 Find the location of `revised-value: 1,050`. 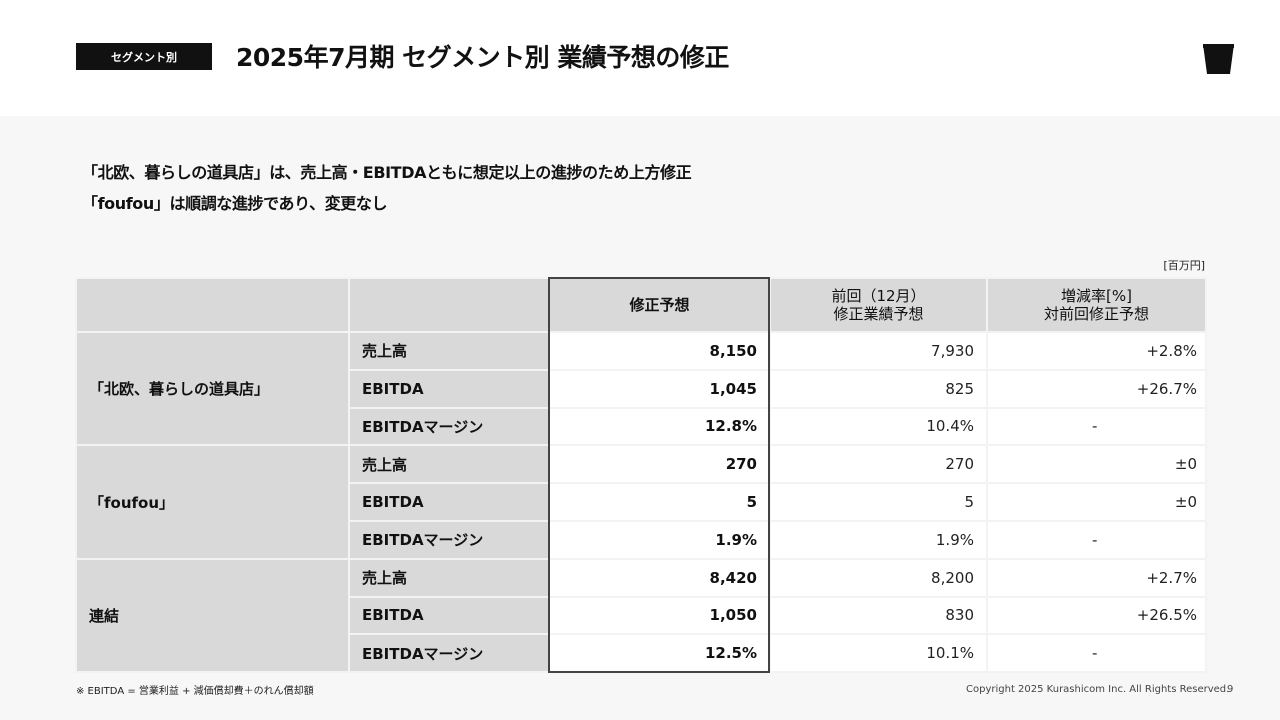

revised-value: 1,050 is located at coordinates (659, 615).